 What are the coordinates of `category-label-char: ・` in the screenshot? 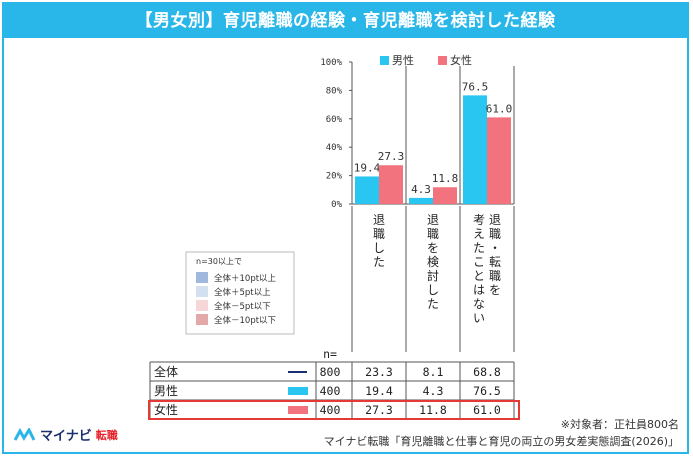 It's located at (495, 248).